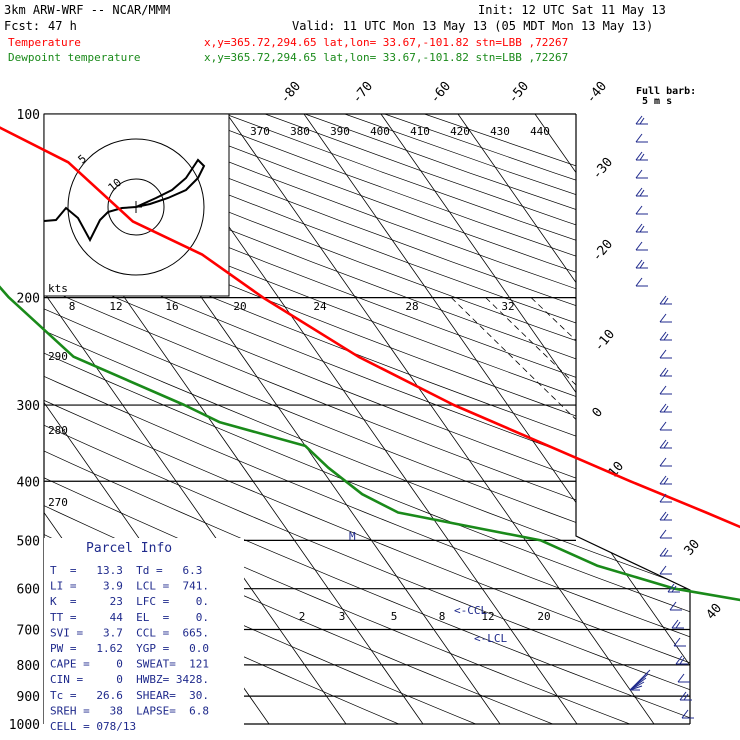 The image size is (740, 740). Describe the element at coordinates (129, 632) in the screenshot. I see `parcel-info-row: SVI = 3.7 CCL = 665.` at that location.